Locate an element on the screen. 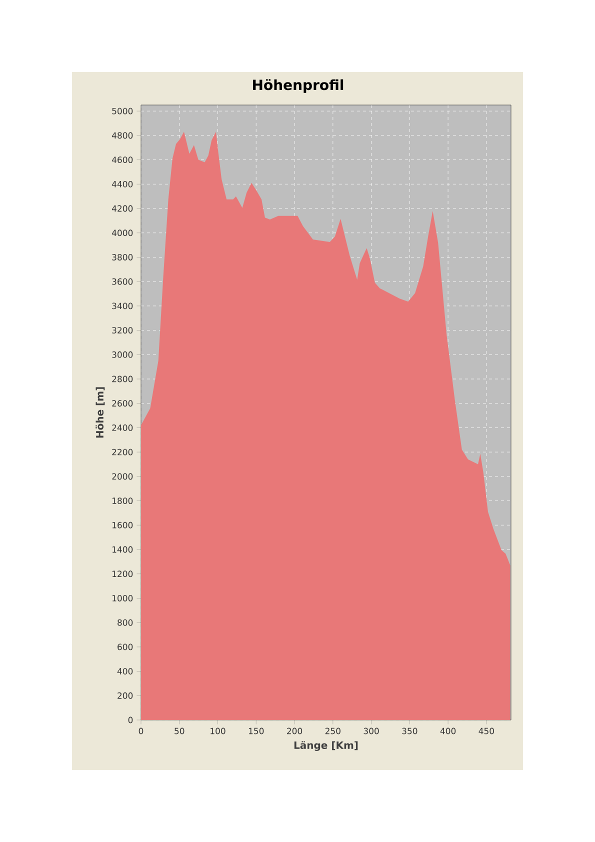 The image size is (595, 842). chart-title: Höhenprofil is located at coordinates (298, 86).